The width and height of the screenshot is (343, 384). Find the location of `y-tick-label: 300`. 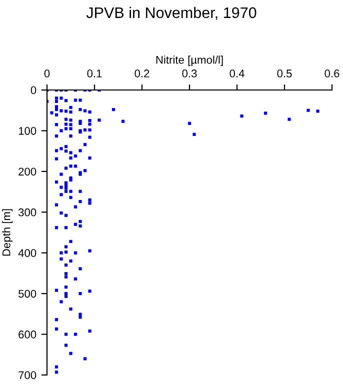

y-tick-label: 300 is located at coordinates (27, 212).